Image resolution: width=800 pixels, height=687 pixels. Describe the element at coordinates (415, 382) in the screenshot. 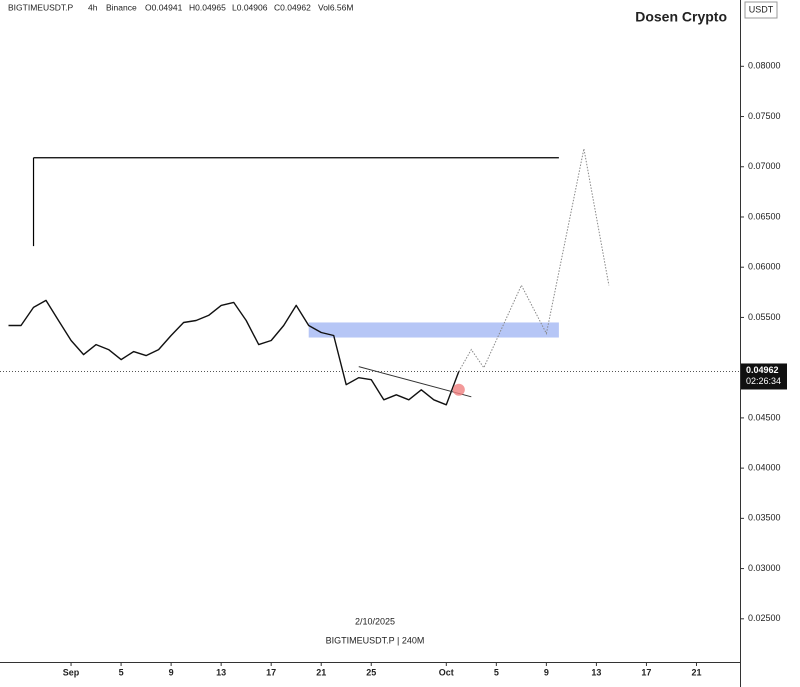

I see `trendline` at that location.